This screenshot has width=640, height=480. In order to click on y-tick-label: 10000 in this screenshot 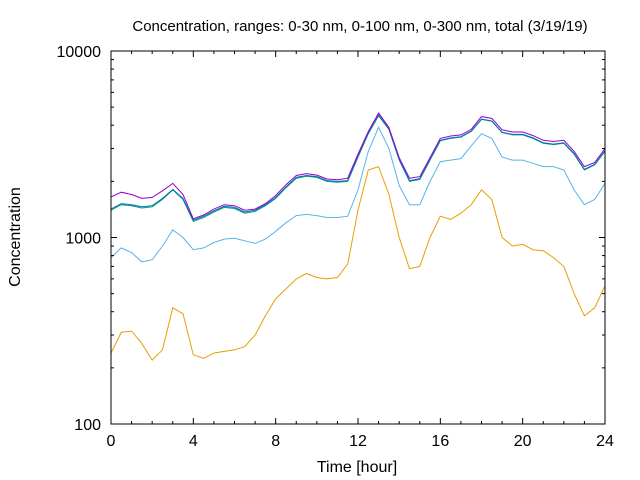, I will do `click(79, 52)`.